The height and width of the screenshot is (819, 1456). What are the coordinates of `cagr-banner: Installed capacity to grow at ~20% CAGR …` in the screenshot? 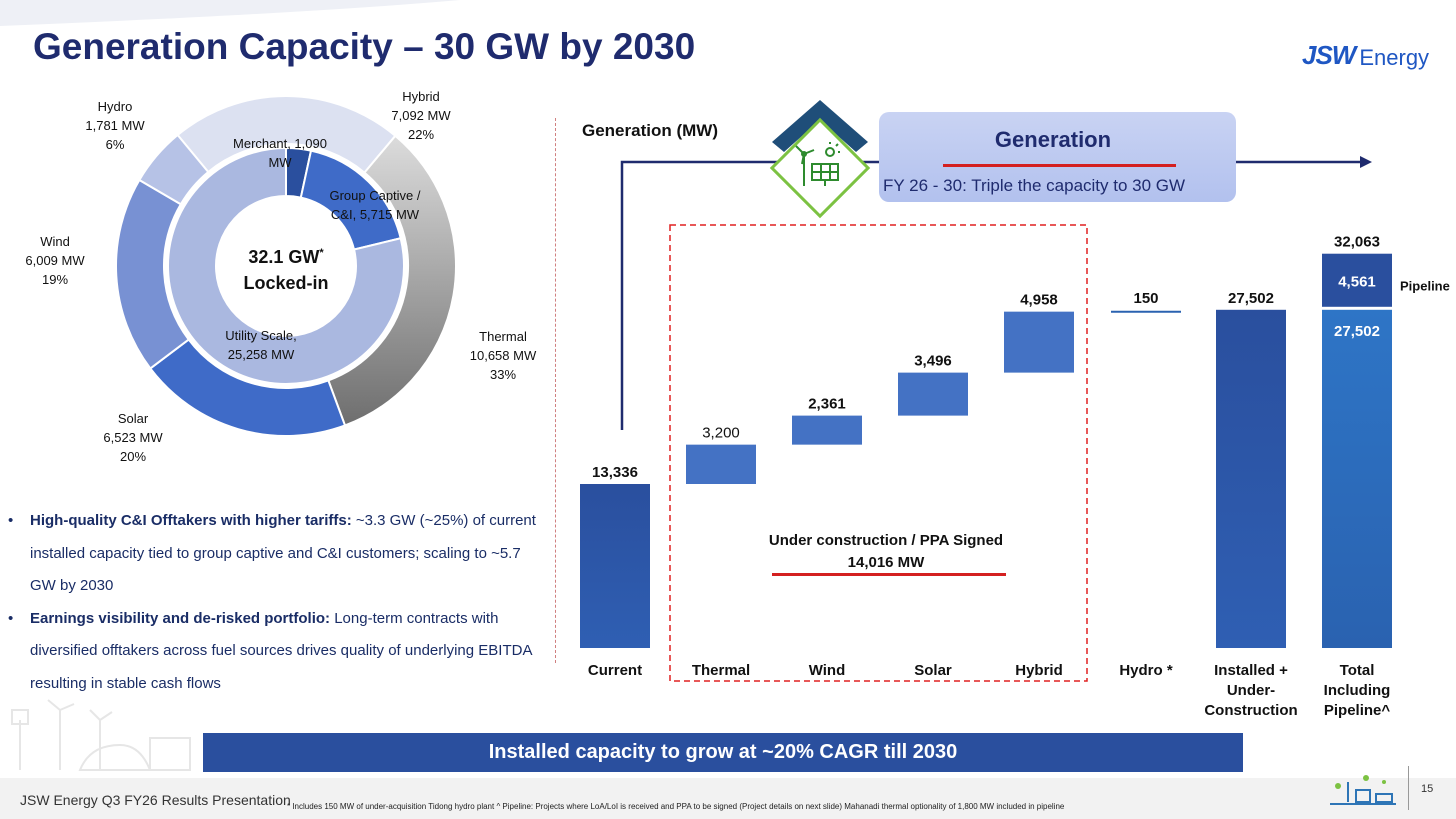 It's located at (723, 752).